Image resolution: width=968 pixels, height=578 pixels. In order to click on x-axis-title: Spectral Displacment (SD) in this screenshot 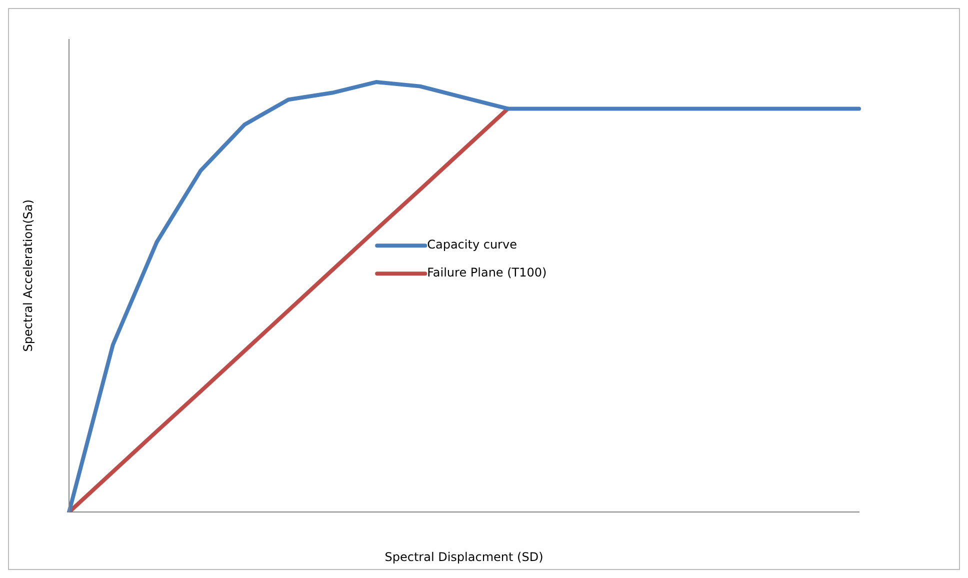, I will do `click(464, 557)`.